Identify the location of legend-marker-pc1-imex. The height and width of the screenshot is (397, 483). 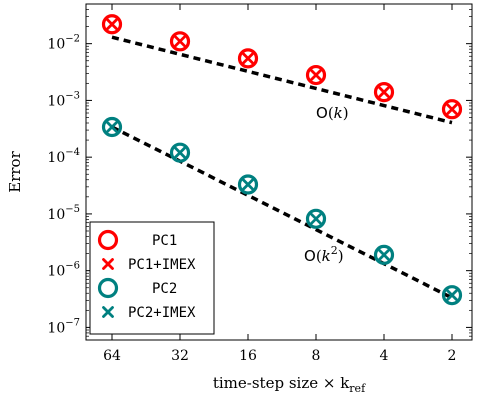
(108, 264).